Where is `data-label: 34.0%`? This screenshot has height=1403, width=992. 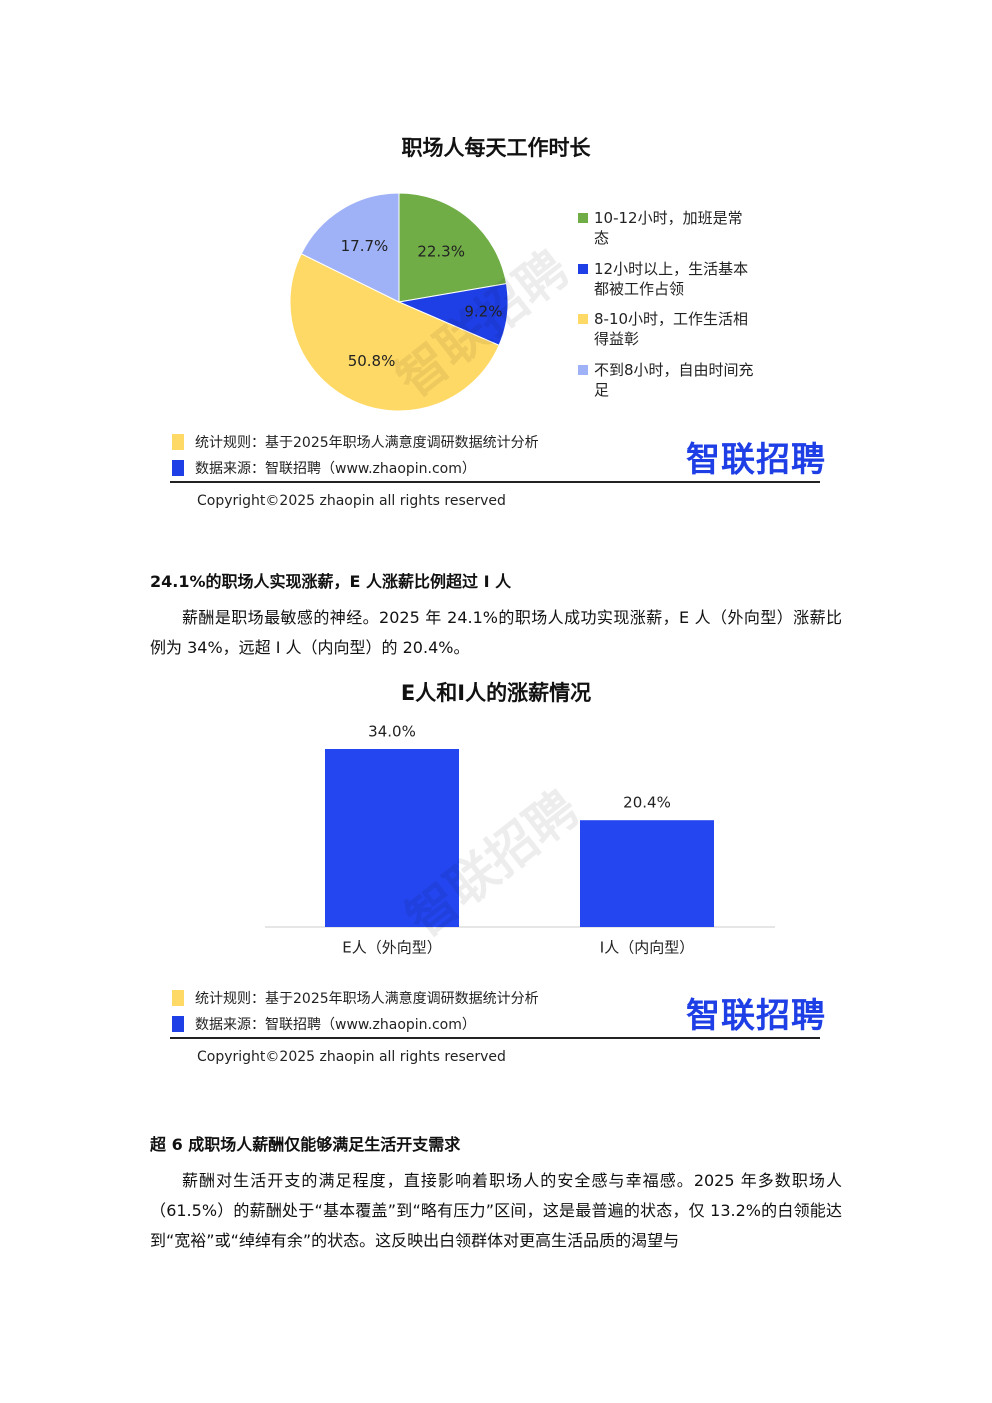 data-label: 34.0% is located at coordinates (392, 732).